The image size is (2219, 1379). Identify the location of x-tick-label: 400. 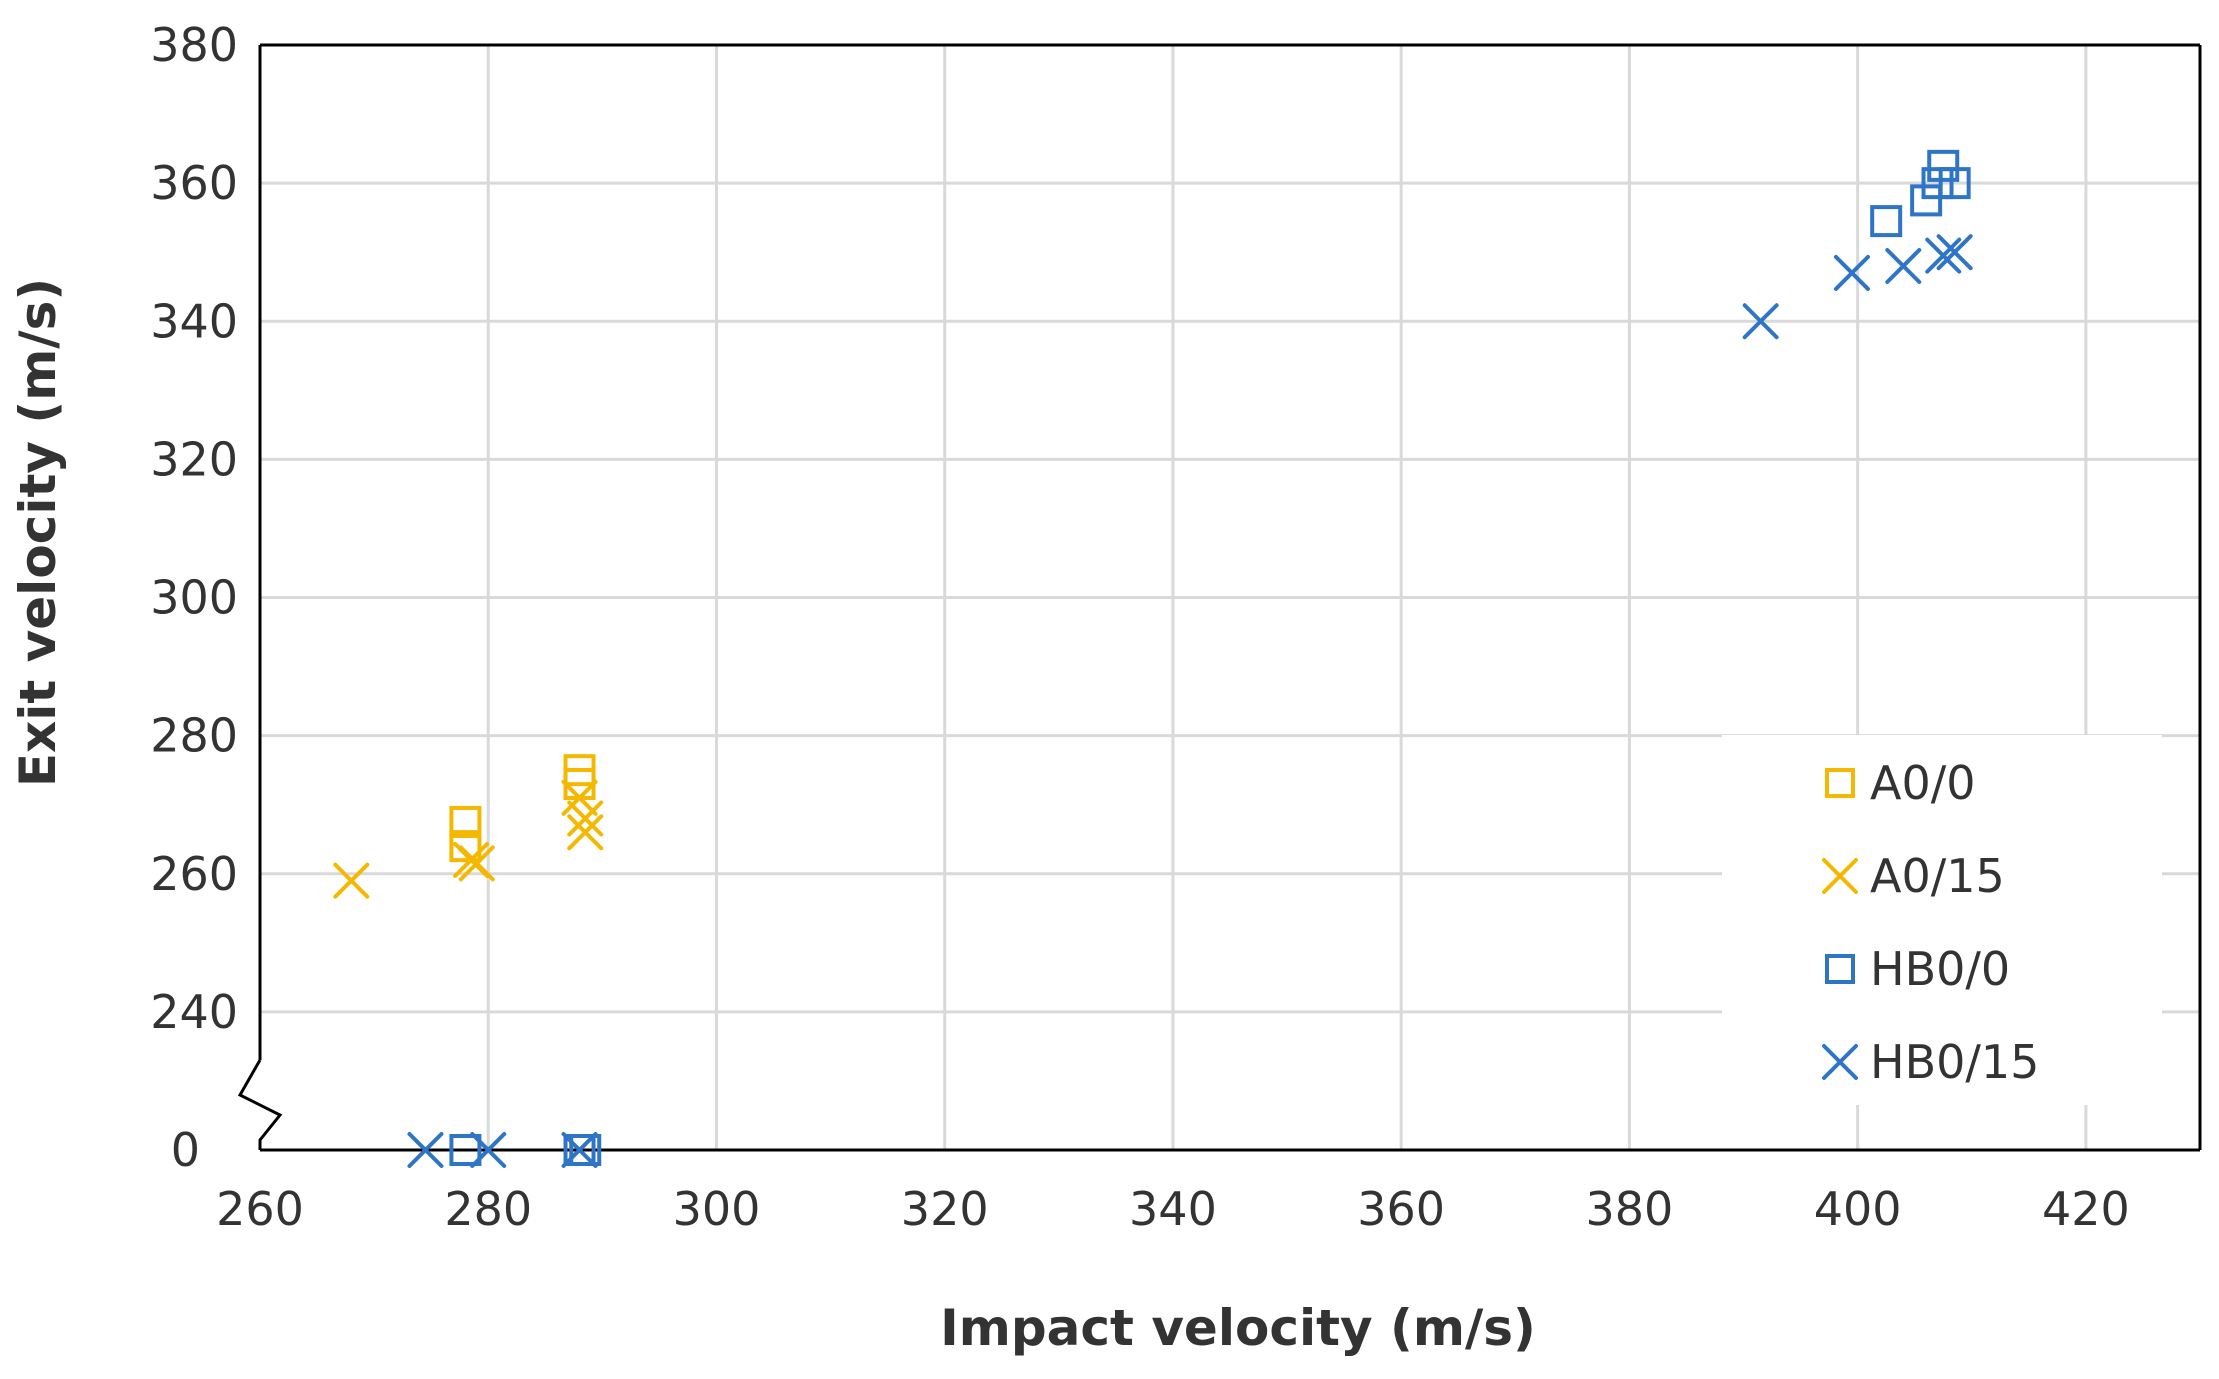
(1858, 1209).